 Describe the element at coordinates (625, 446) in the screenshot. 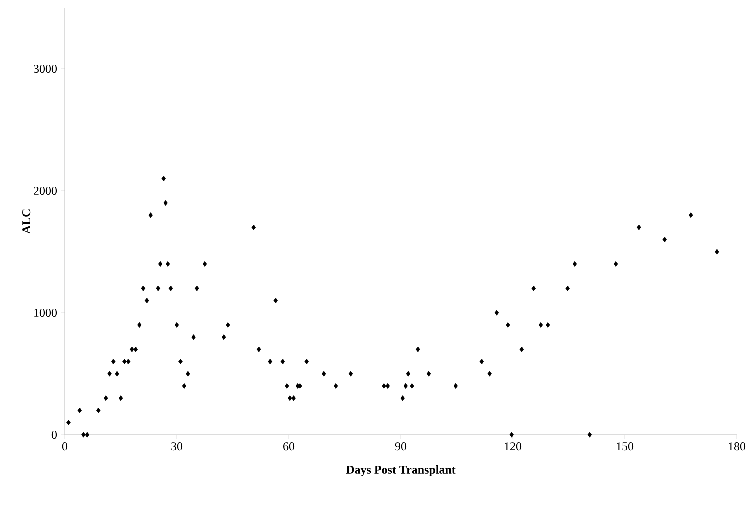

I see `x-tick-label: 150` at that location.